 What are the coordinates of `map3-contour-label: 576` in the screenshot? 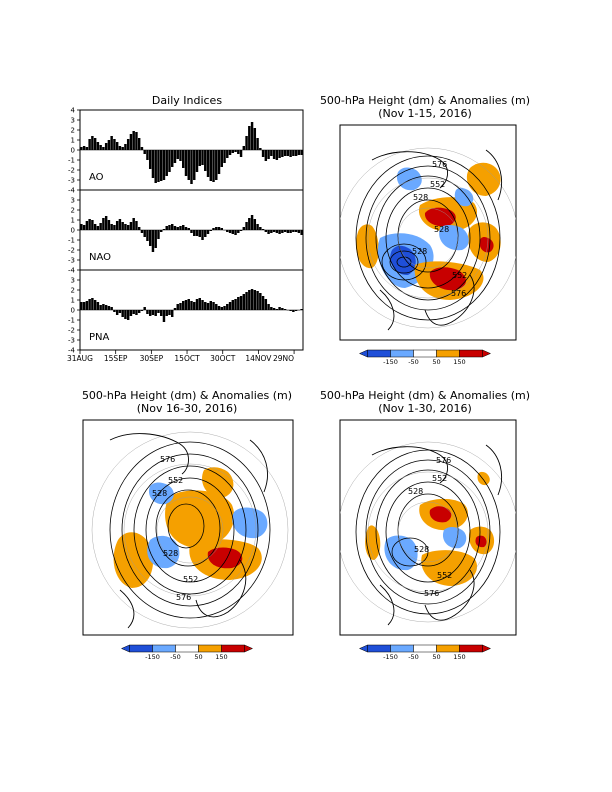 It's located at (431, 593).